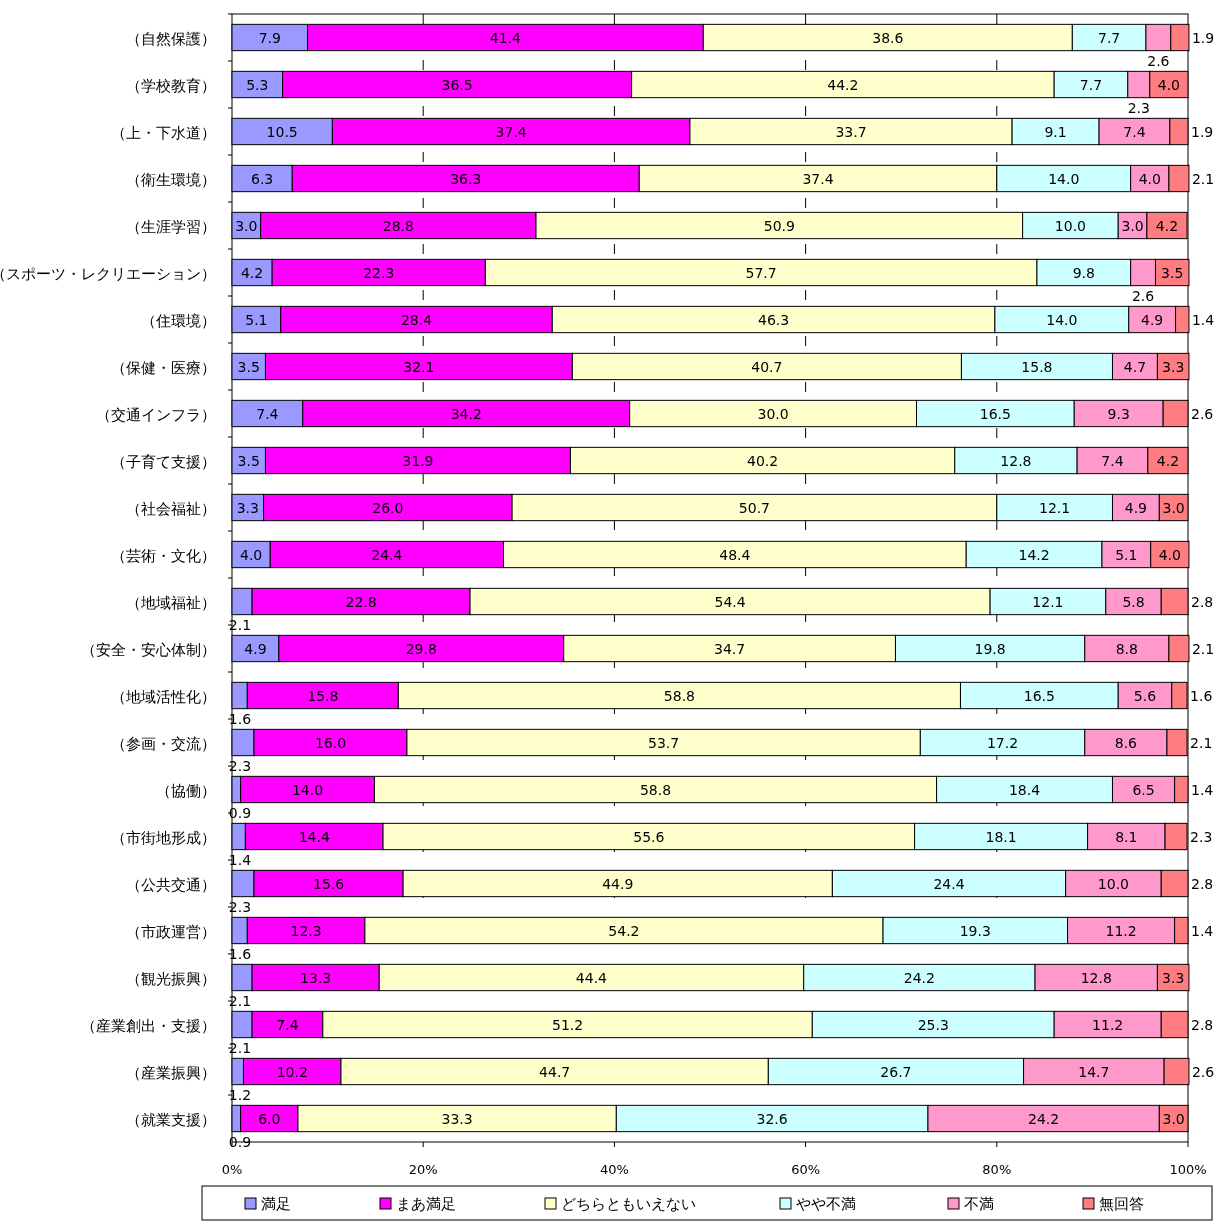 This screenshot has height=1227, width=1218. What do you see at coordinates (614, 1169) in the screenshot?
I see `x-tick-label: 40%` at bounding box center [614, 1169].